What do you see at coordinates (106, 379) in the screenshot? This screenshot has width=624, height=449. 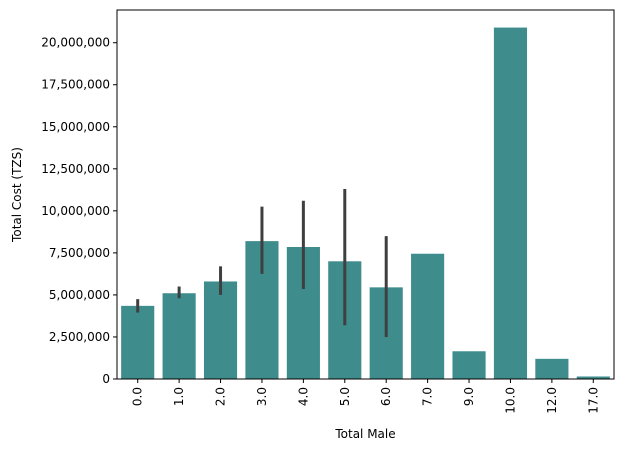 I see `y-tick-label: 0` at bounding box center [106, 379].